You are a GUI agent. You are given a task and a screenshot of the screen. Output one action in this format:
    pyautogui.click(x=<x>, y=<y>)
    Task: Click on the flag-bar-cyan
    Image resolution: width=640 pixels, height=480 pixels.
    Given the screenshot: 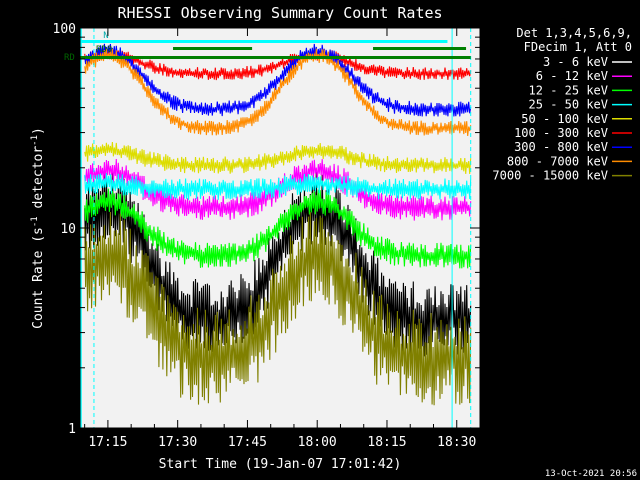 What is the action you would take?
    pyautogui.click(x=264, y=41)
    